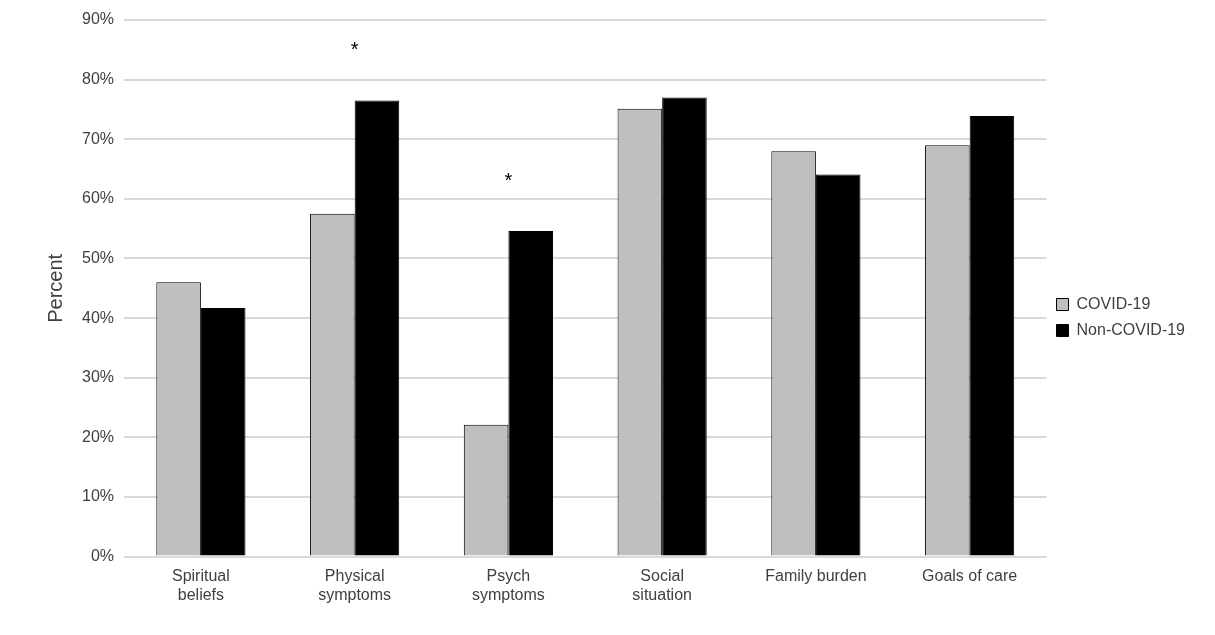 This screenshot has height=635, width=1215. What do you see at coordinates (98, 377) in the screenshot?
I see `y-tick-label: 30%` at bounding box center [98, 377].